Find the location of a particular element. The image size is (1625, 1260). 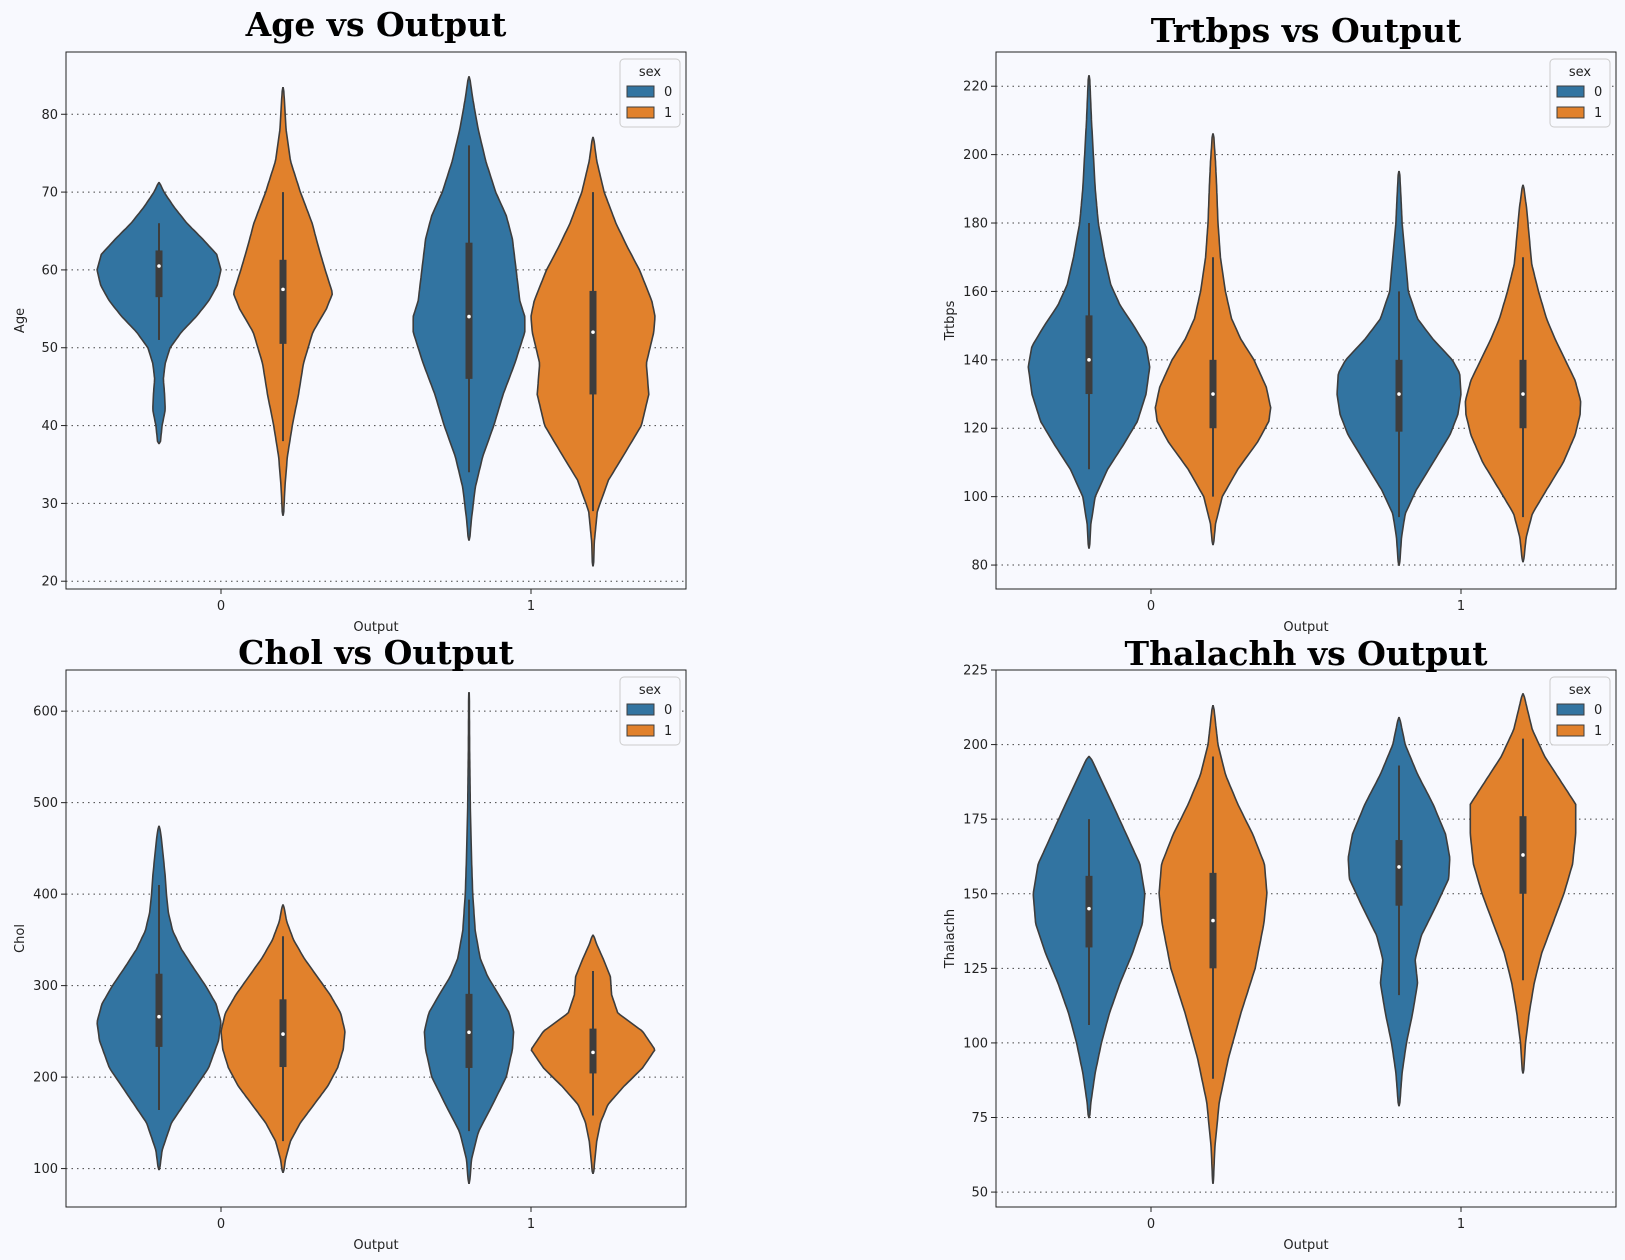

y-tick-label: 70 is located at coordinates (49, 193).